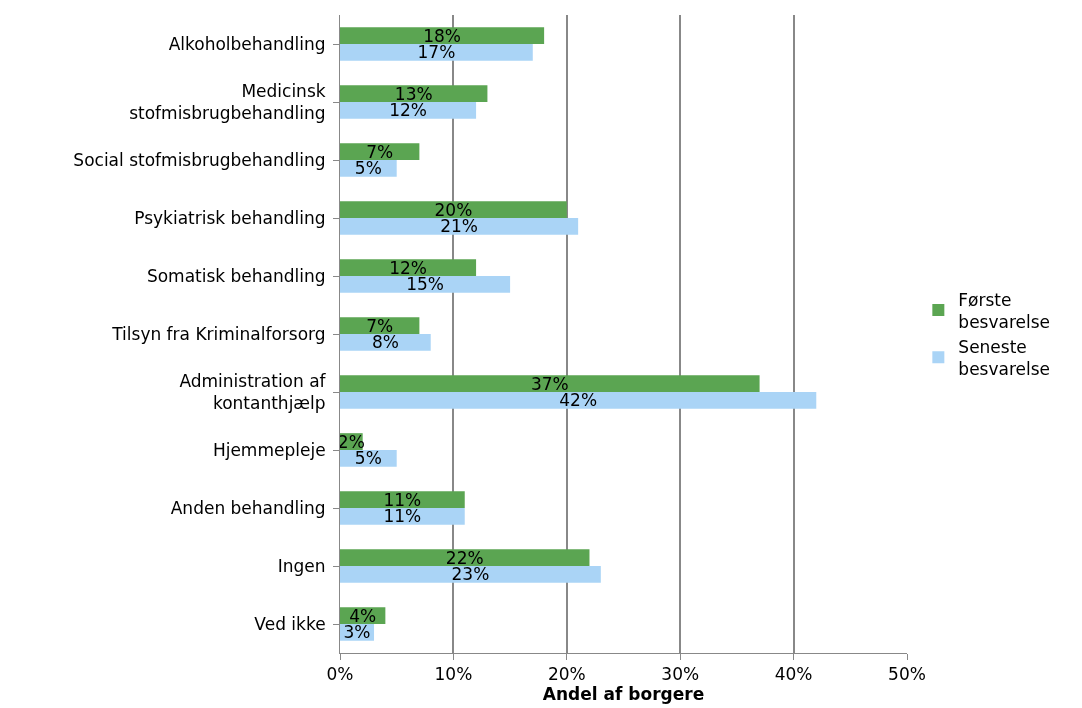  What do you see at coordinates (1004, 357) in the screenshot?
I see `legend-label: Seneste besvarelse` at bounding box center [1004, 357].